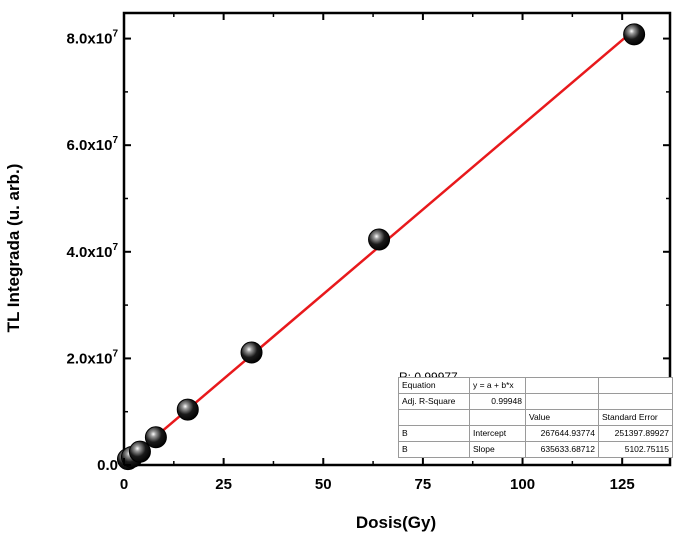 This screenshot has height=534, width=680. I want to click on x-tick-label: 25, so click(223, 484).